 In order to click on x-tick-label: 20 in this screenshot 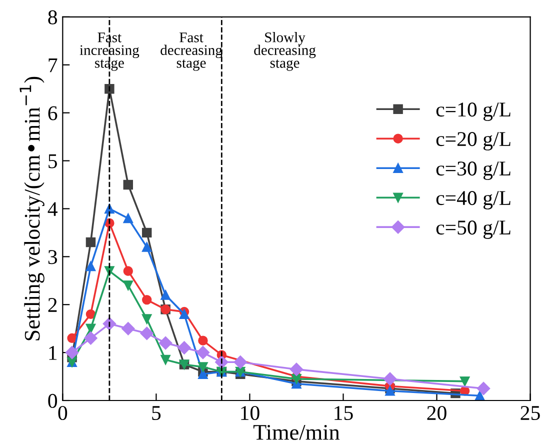, I will do `click(436, 413)`.